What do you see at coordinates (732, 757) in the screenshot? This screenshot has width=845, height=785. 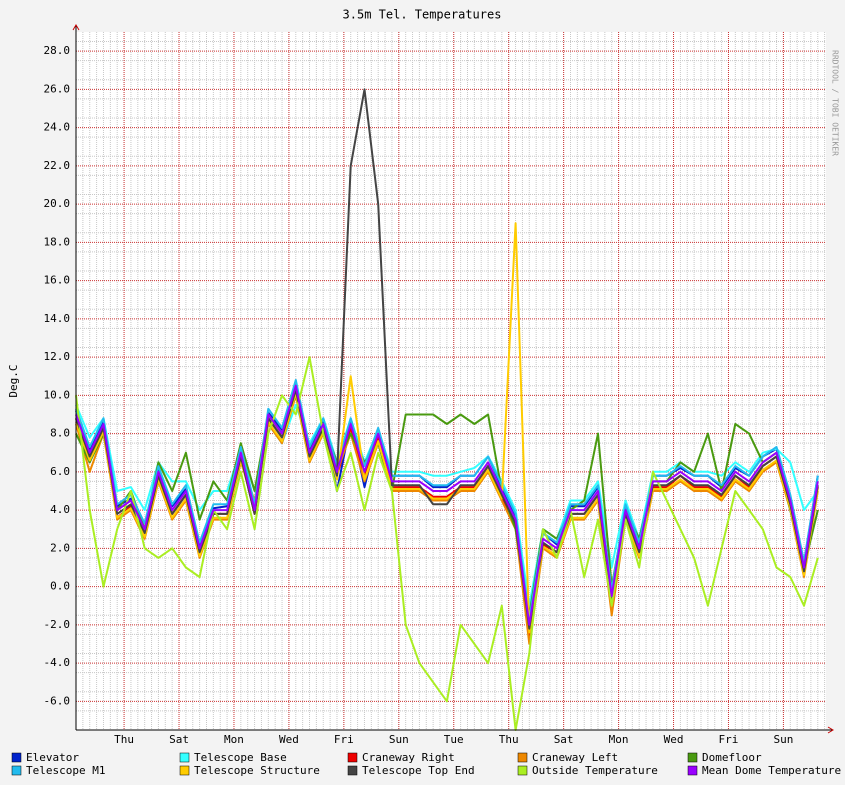 I see `legend-label: Domefloor` at bounding box center [732, 757].